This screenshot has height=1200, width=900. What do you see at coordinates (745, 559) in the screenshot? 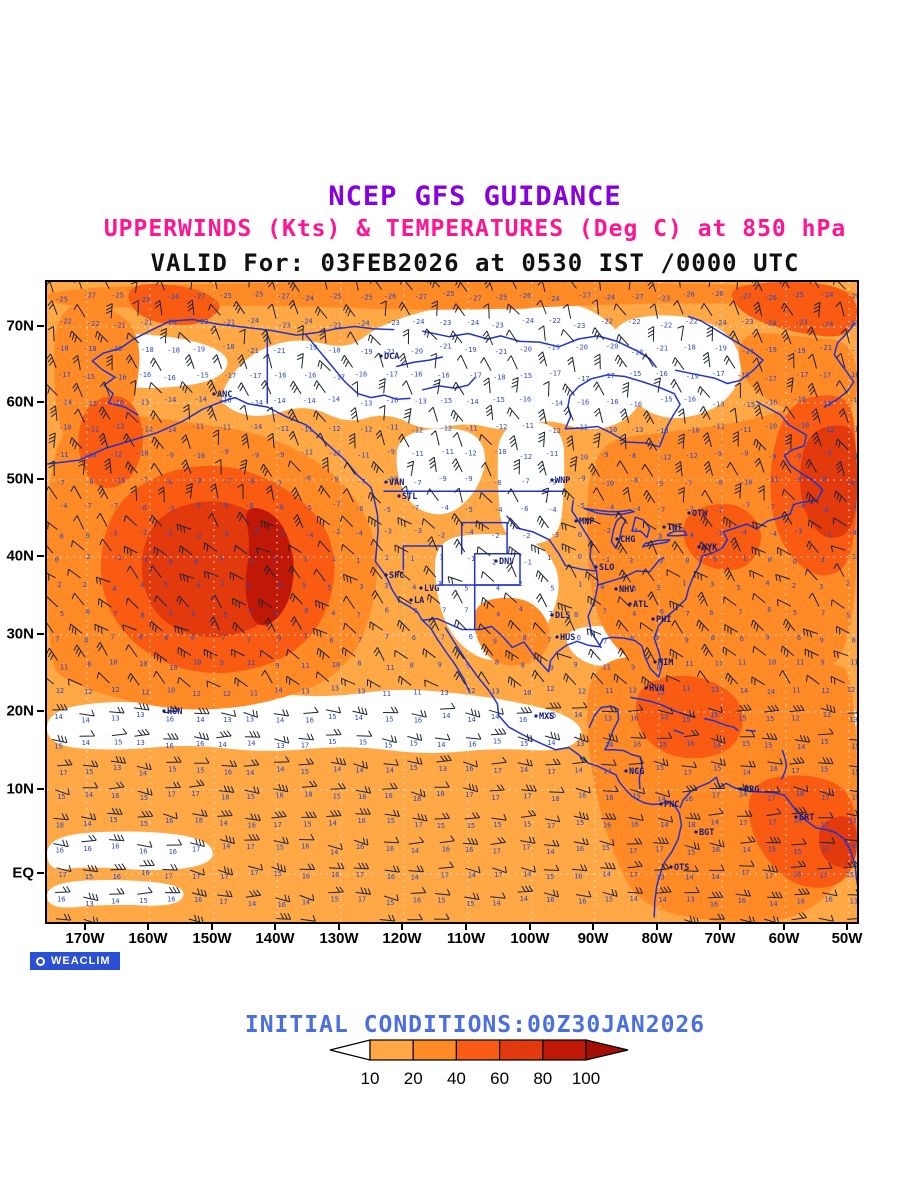
I see `svg-text: 1` at bounding box center [745, 559].